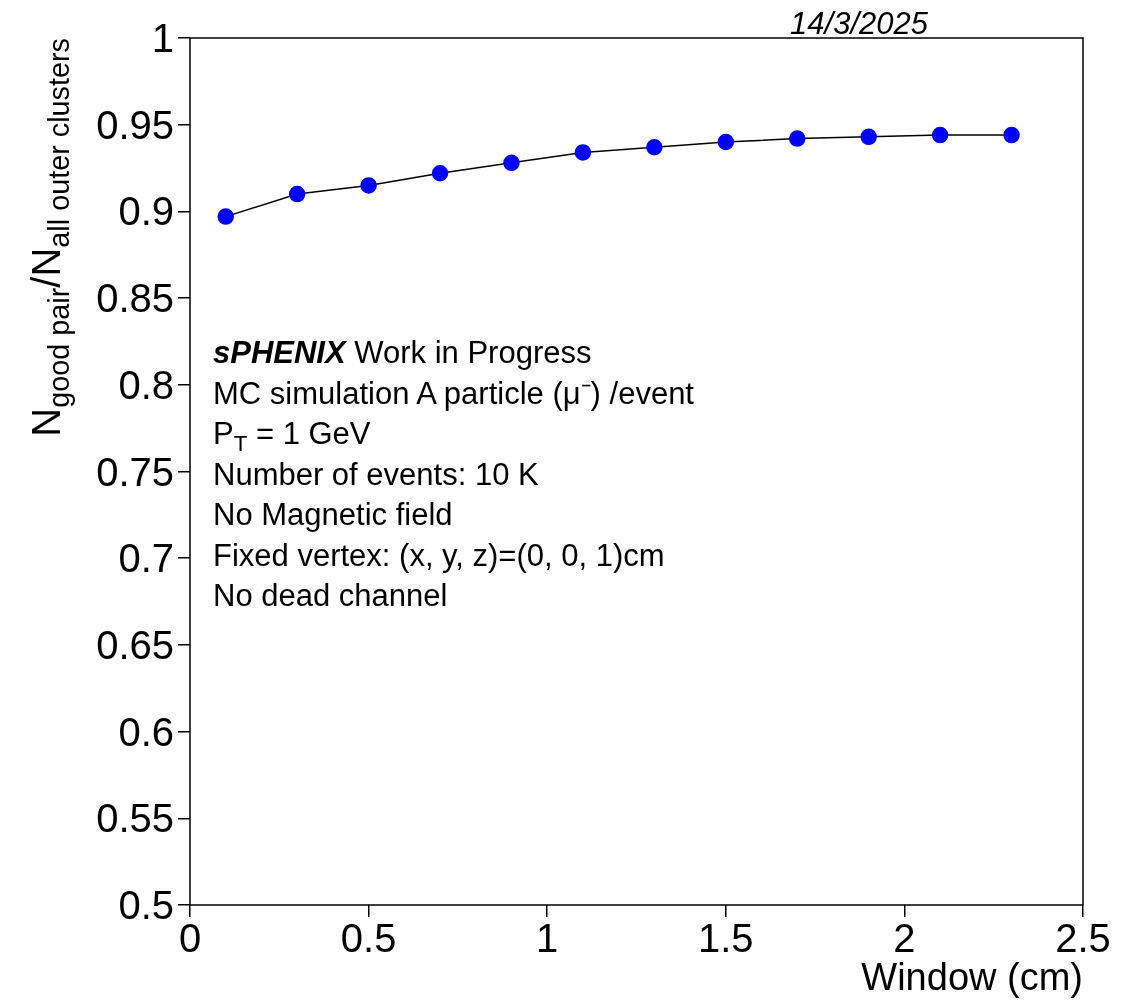 The height and width of the screenshot is (1001, 1137). What do you see at coordinates (330, 595) in the screenshot?
I see `annotation: No dead channel` at bounding box center [330, 595].